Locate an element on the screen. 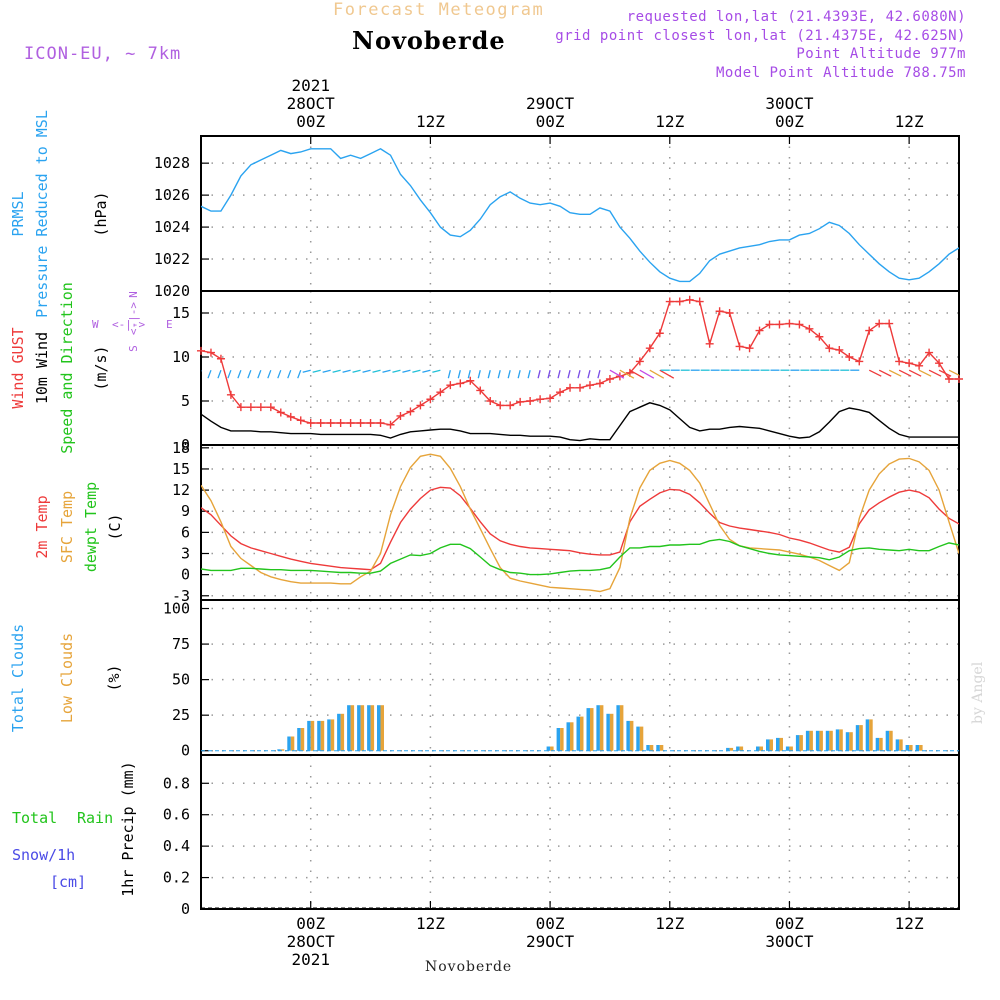  precip-cm-label: [cm] is located at coordinates (68, 882).